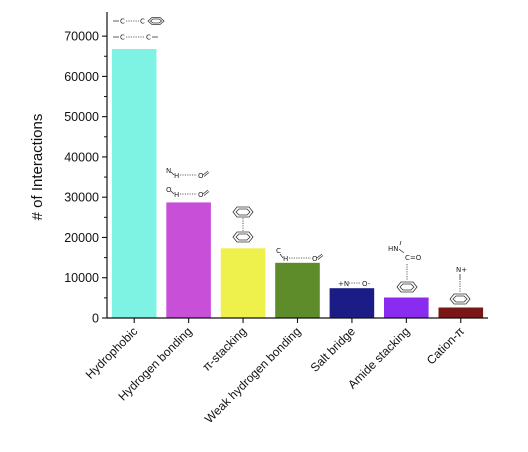  What do you see at coordinates (300, 255) in the screenshot?
I see `weak-hydrogen-bond-icon: C H O` at bounding box center [300, 255].